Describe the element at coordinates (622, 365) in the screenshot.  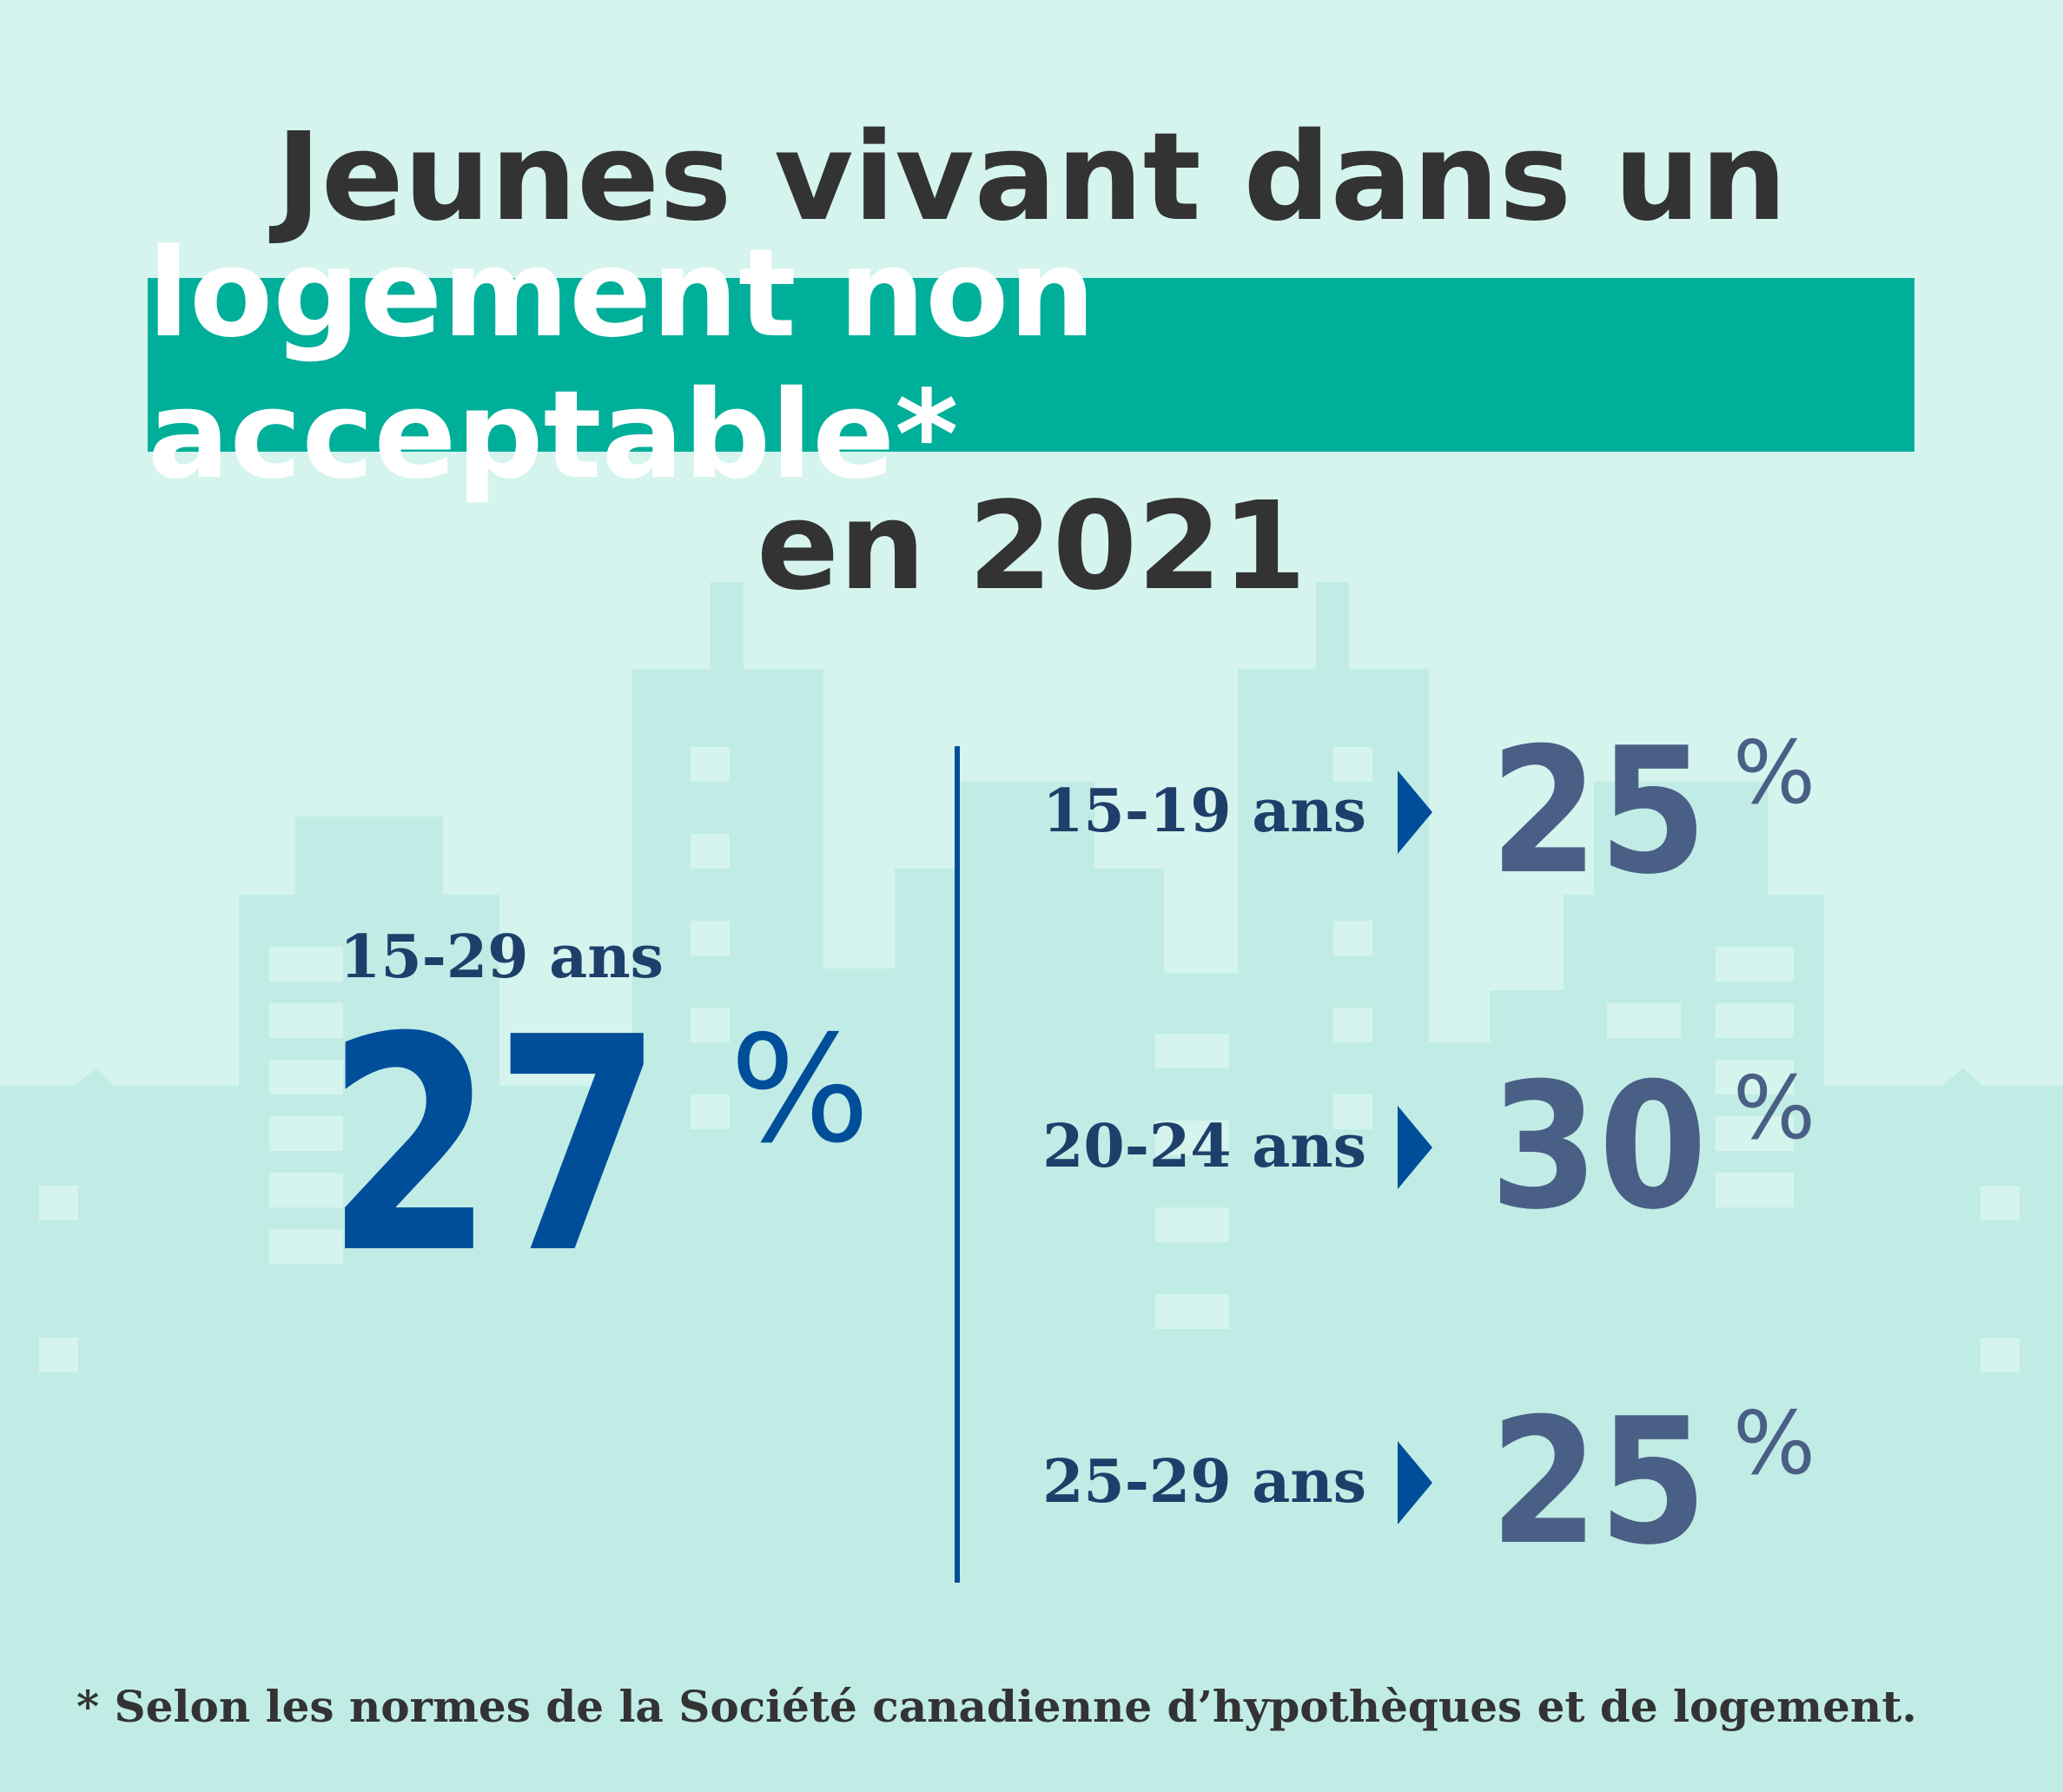
I see `title-line-2: logement non acceptable*` at that location.